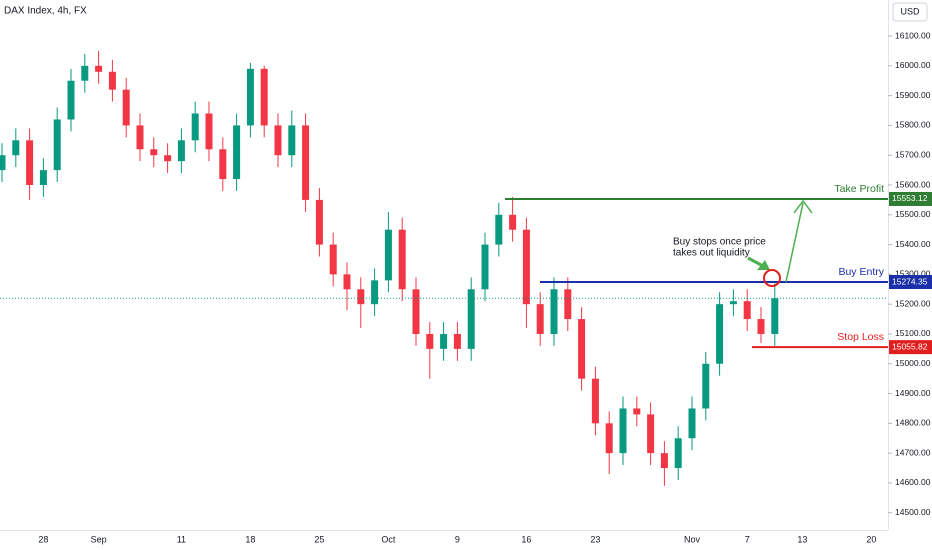 This screenshot has width=932, height=550. I want to click on x-tick-label: 11, so click(181, 539).